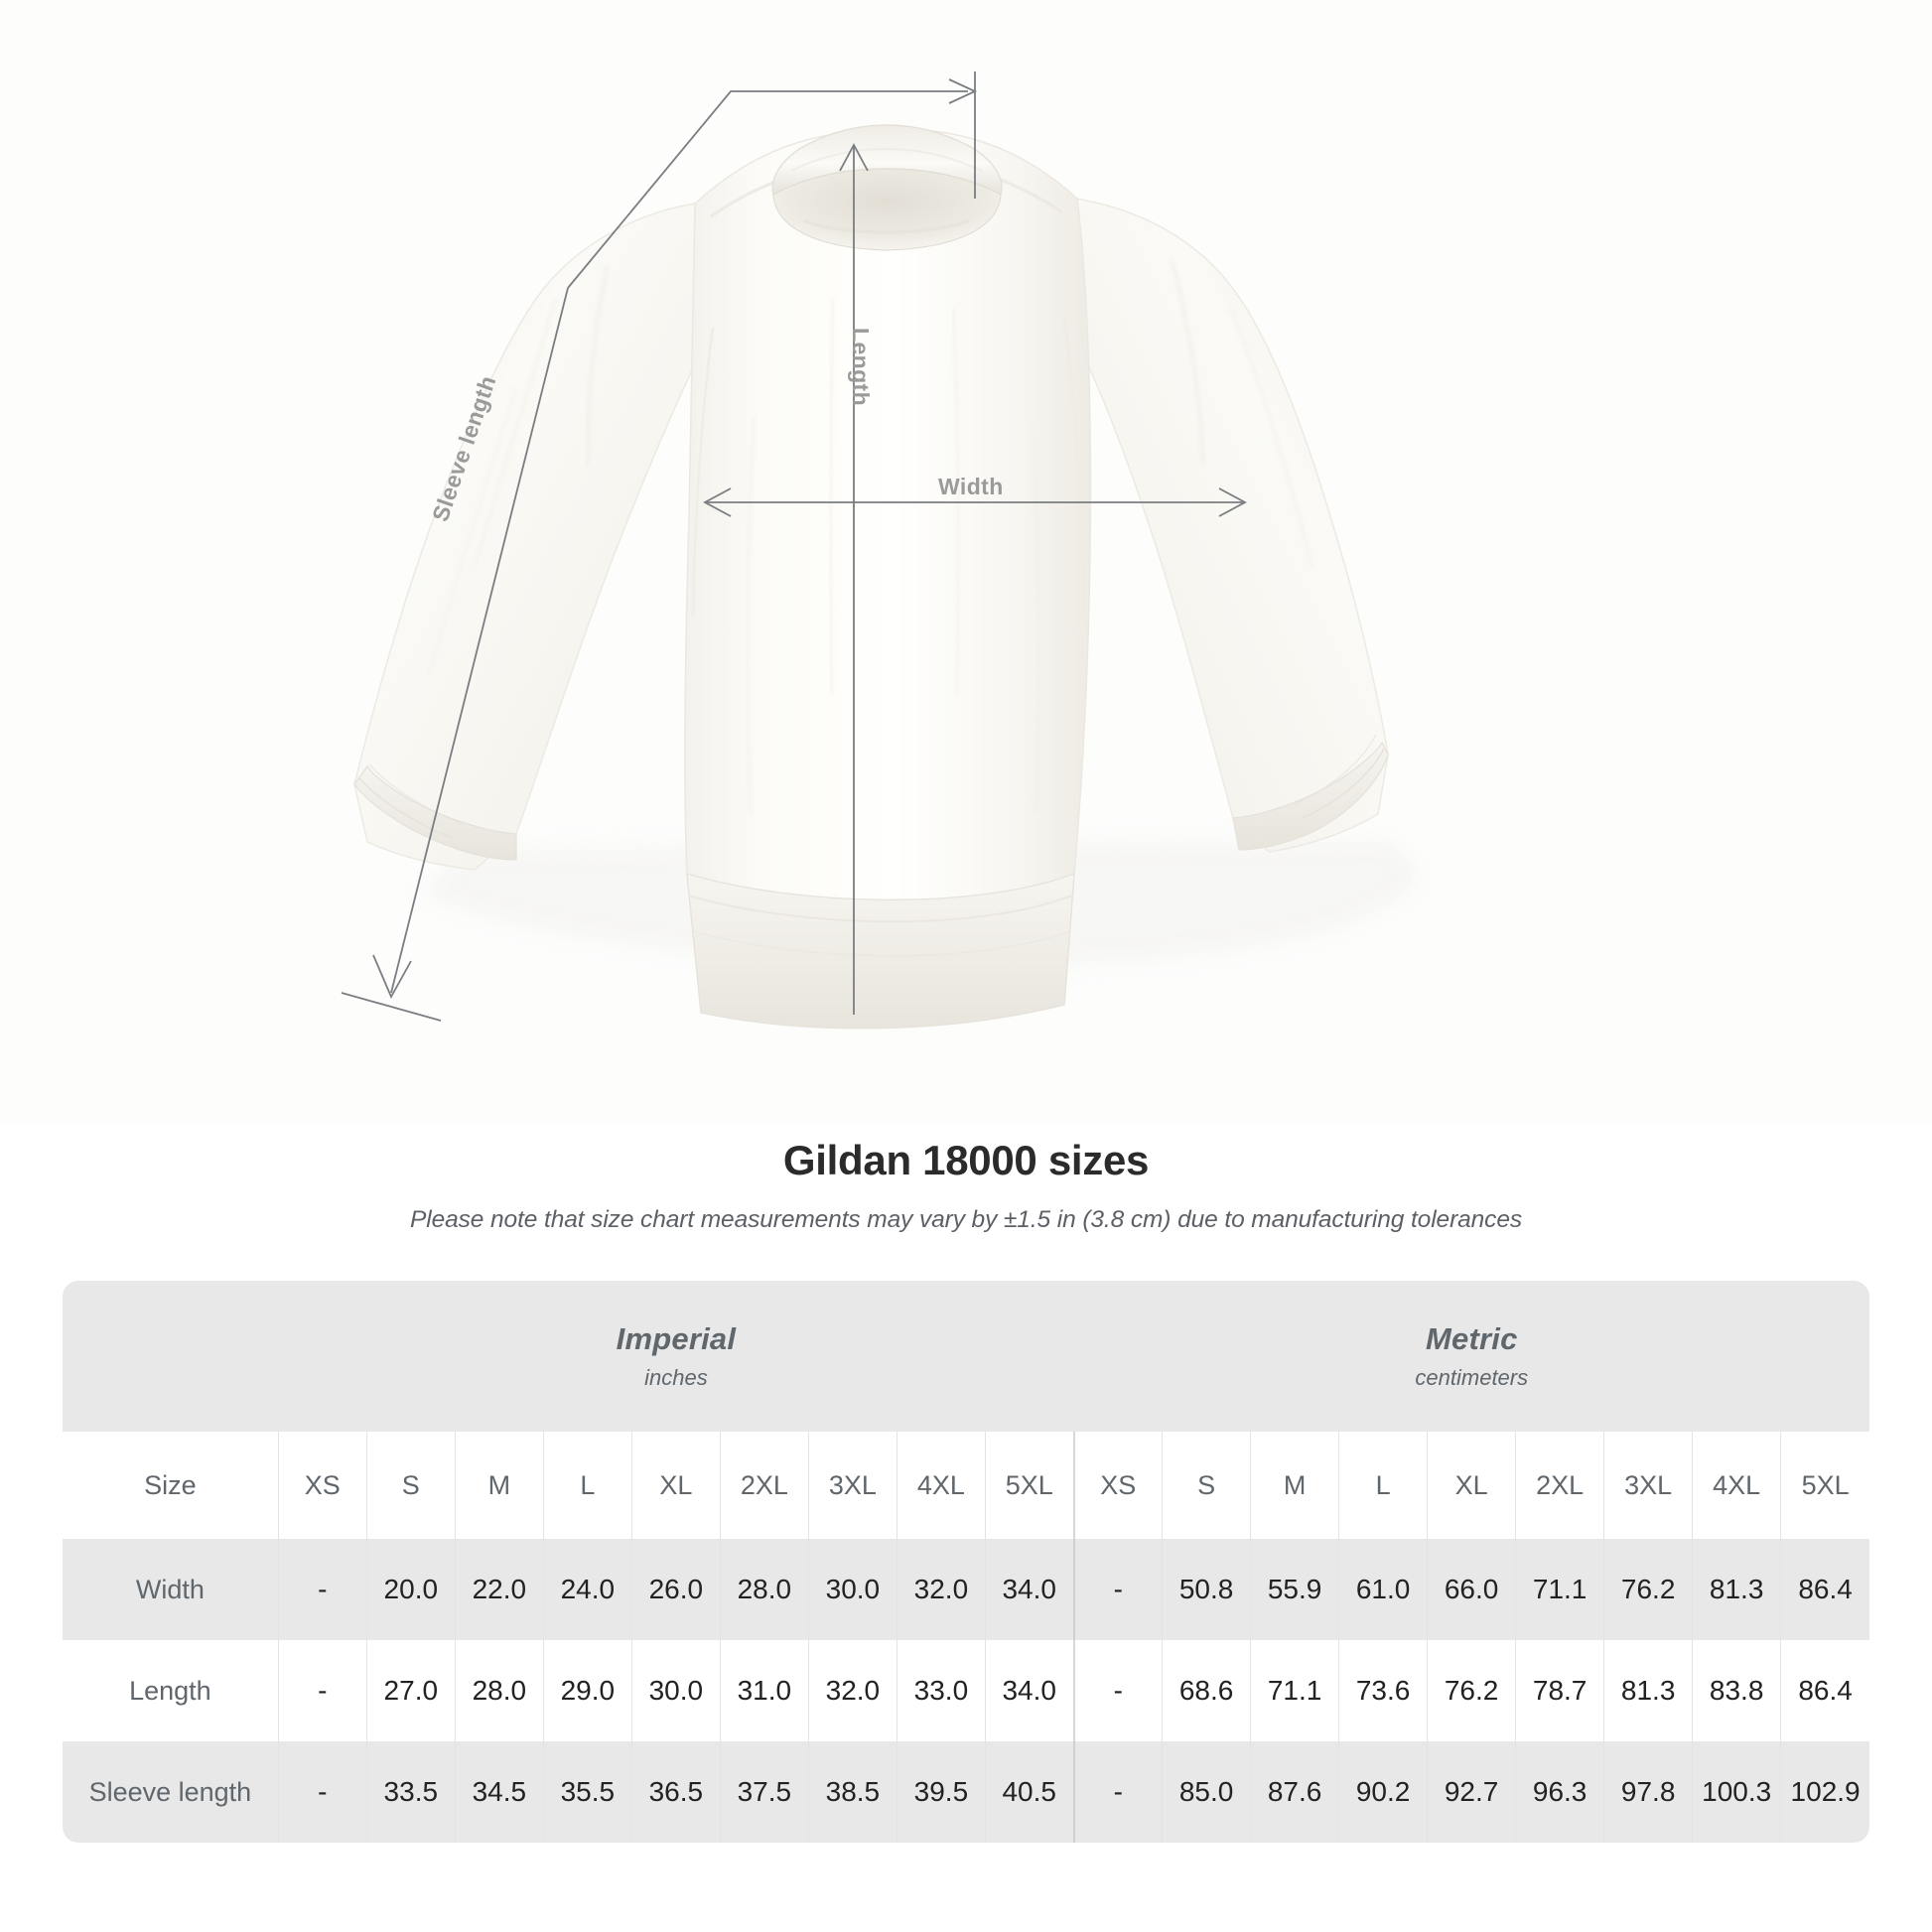 This screenshot has width=1932, height=1932. Describe the element at coordinates (1117, 1486) in the screenshot. I see `size-header-met-0: XS` at that location.